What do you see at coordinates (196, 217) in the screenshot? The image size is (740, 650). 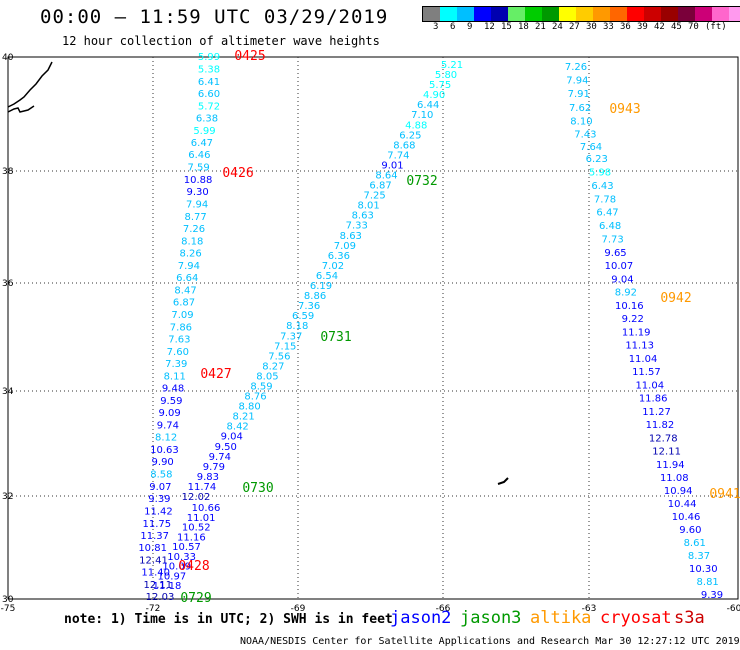 I see `swh-value: 8.77` at bounding box center [196, 217].